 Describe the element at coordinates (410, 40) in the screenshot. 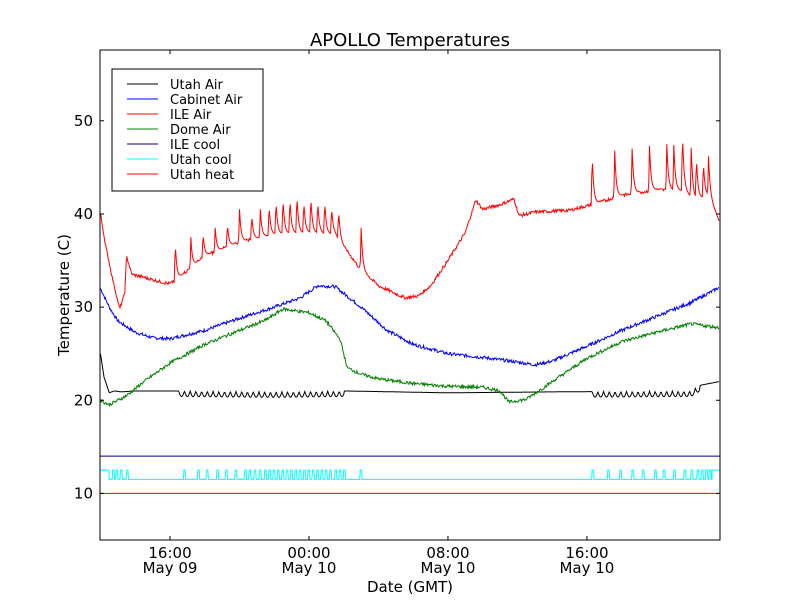

I see `chart-title: APOLLO Temperatures` at that location.